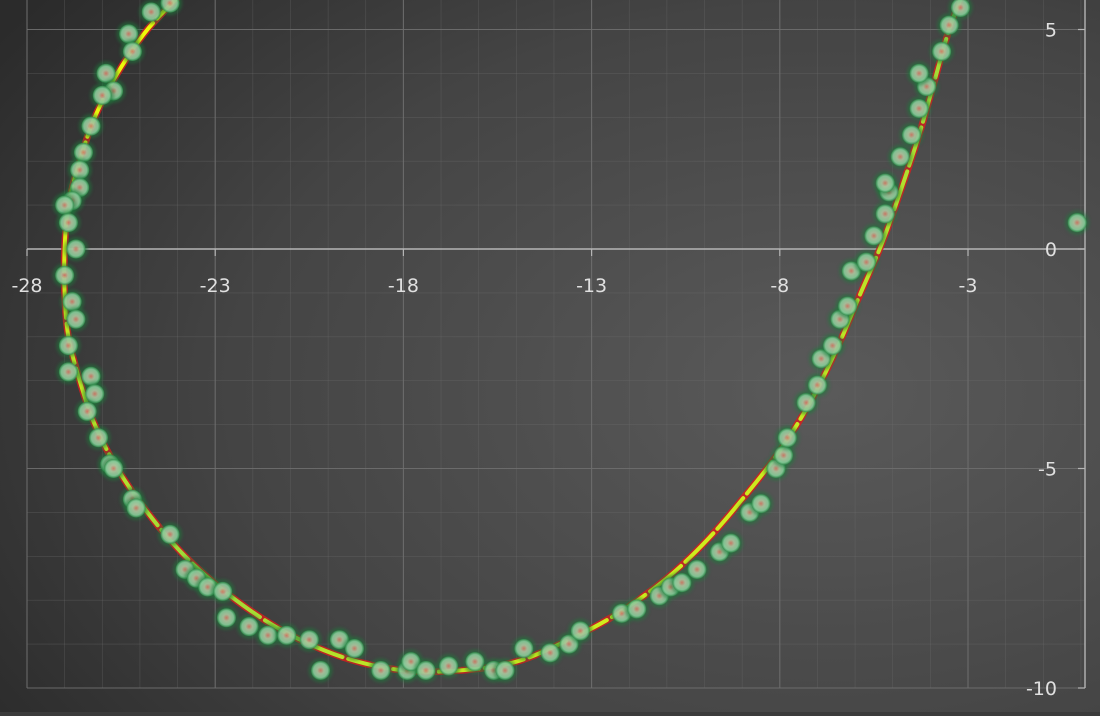 This screenshot has width=1100, height=716. Describe the element at coordinates (1047, 470) in the screenshot. I see `y-tick-label: -5` at that location.